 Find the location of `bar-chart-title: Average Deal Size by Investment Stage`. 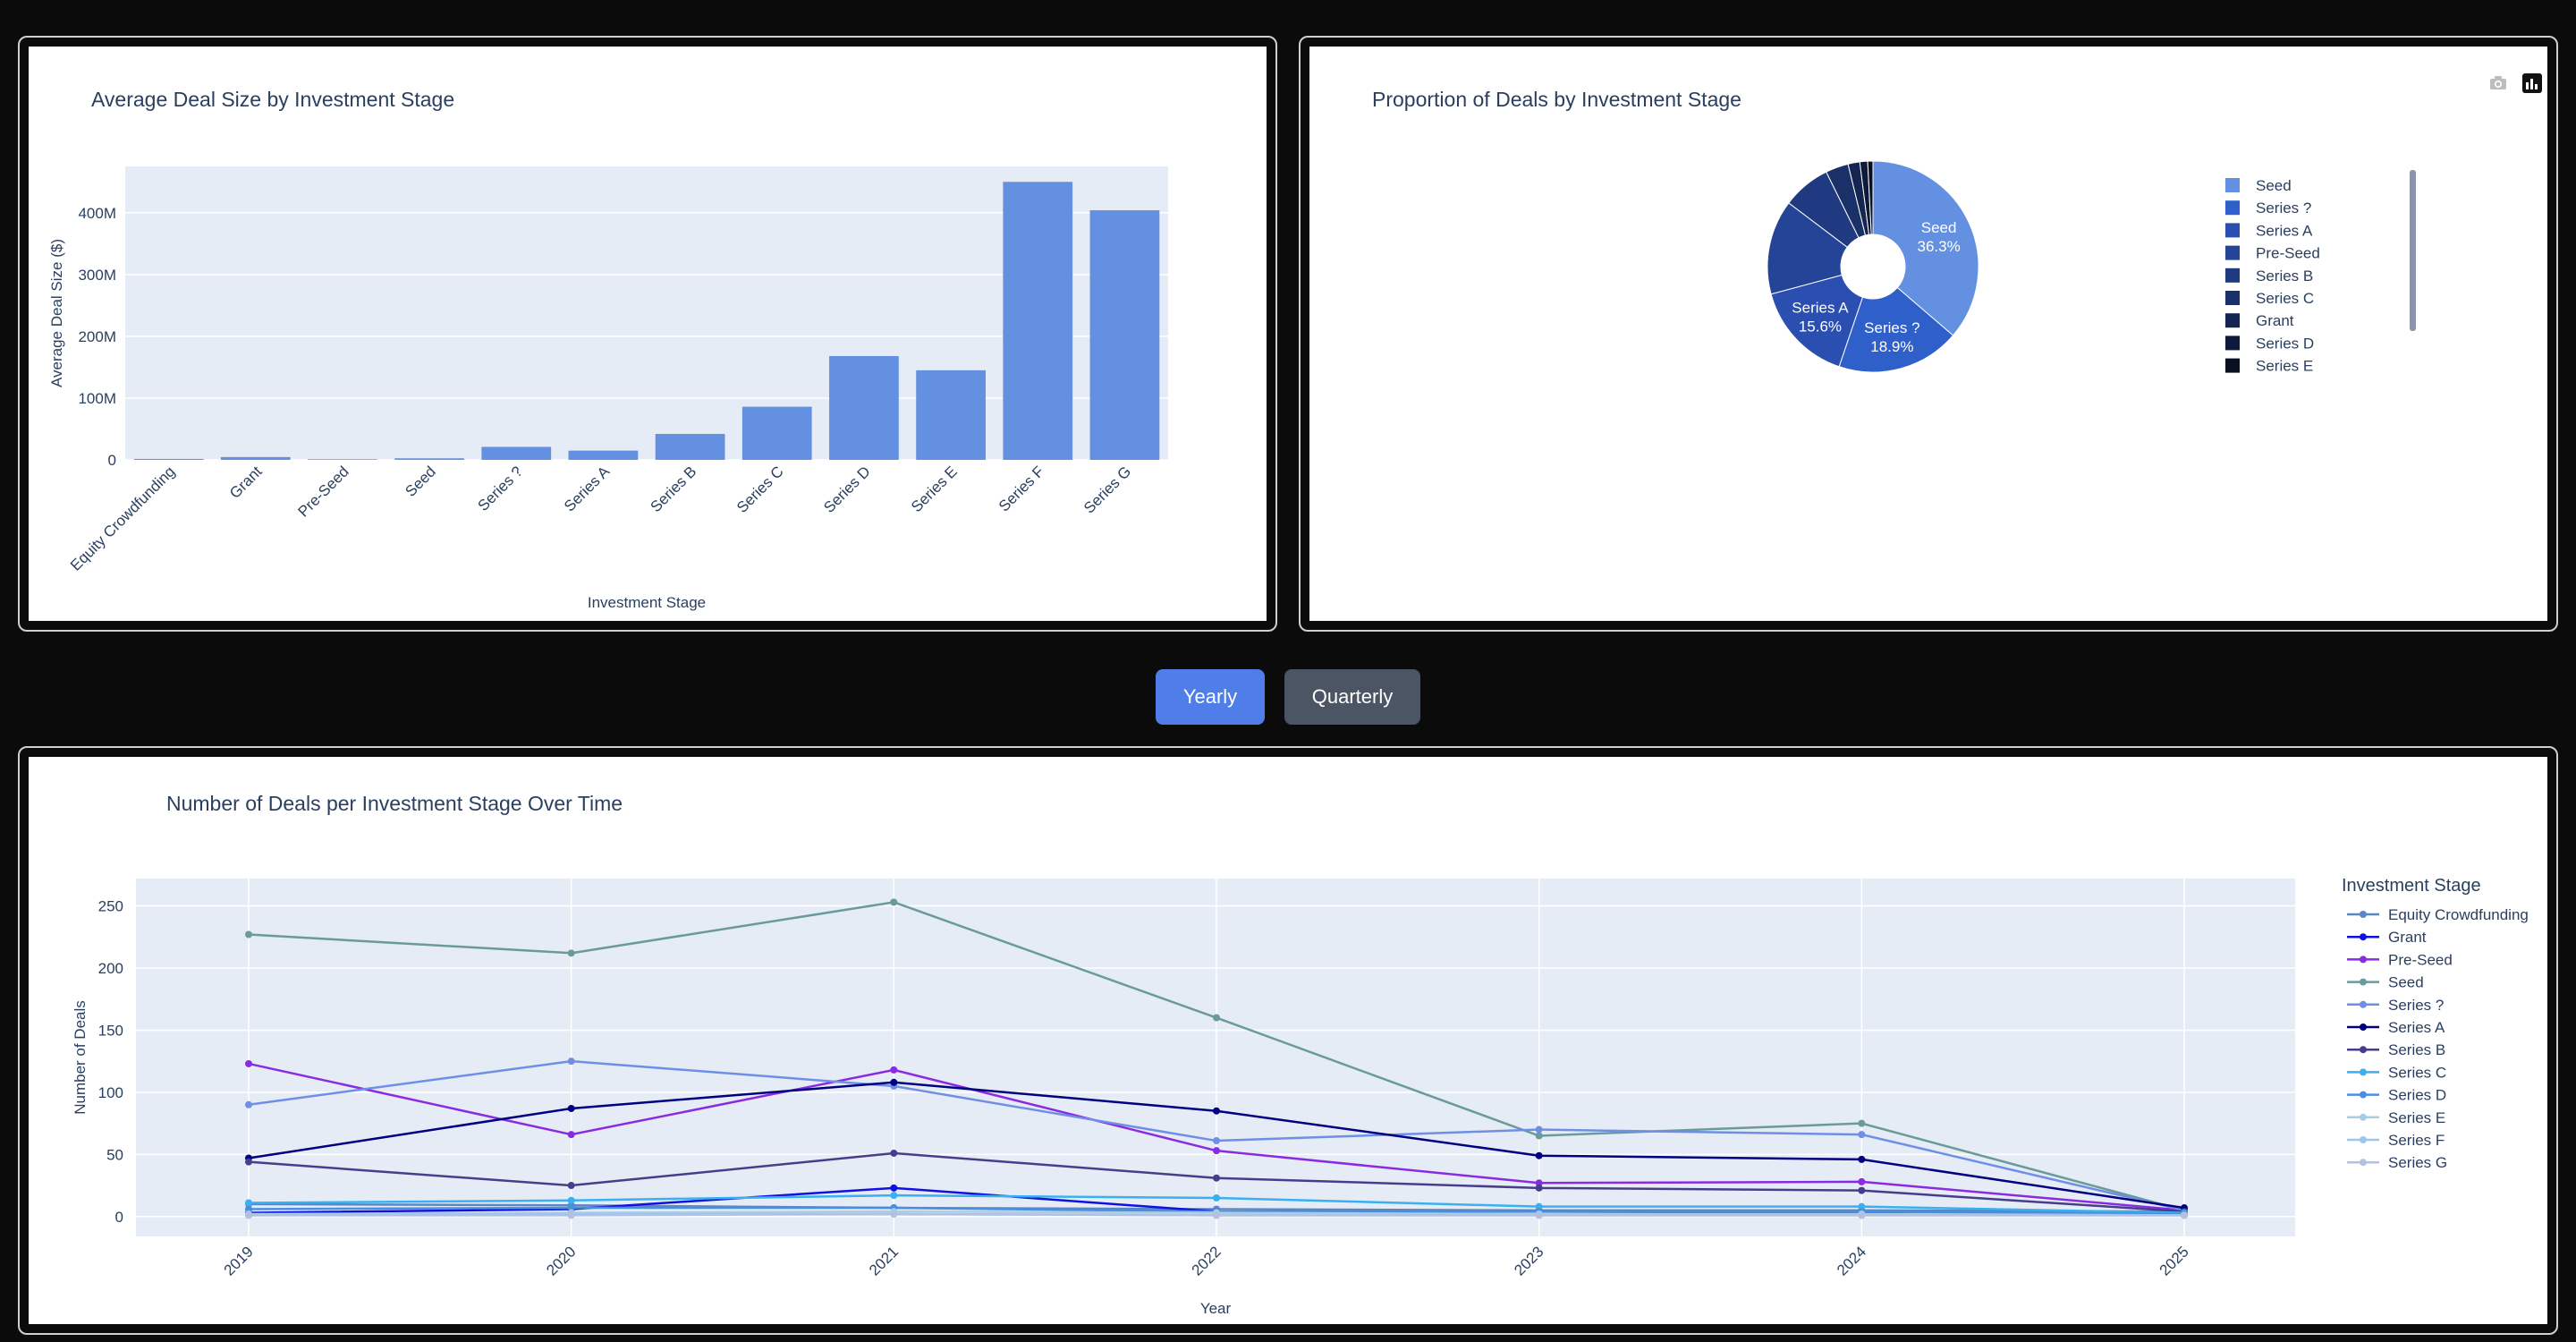

bar-chart-title: Average Deal Size by Investment Stage is located at coordinates (272, 100).